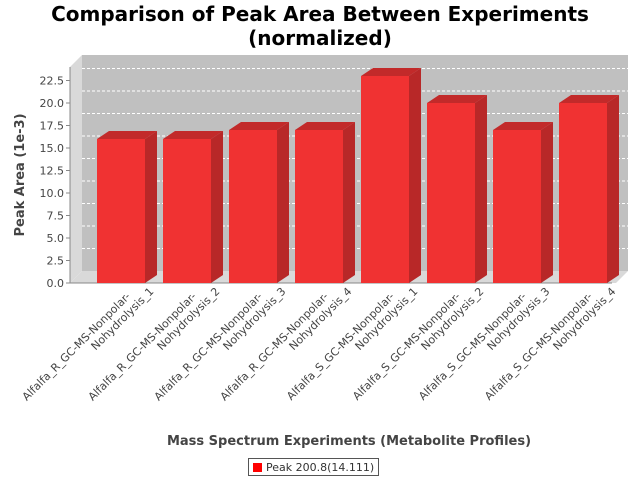  Describe the element at coordinates (56, 261) in the screenshot. I see `y-tick-label: 2.5` at that location.